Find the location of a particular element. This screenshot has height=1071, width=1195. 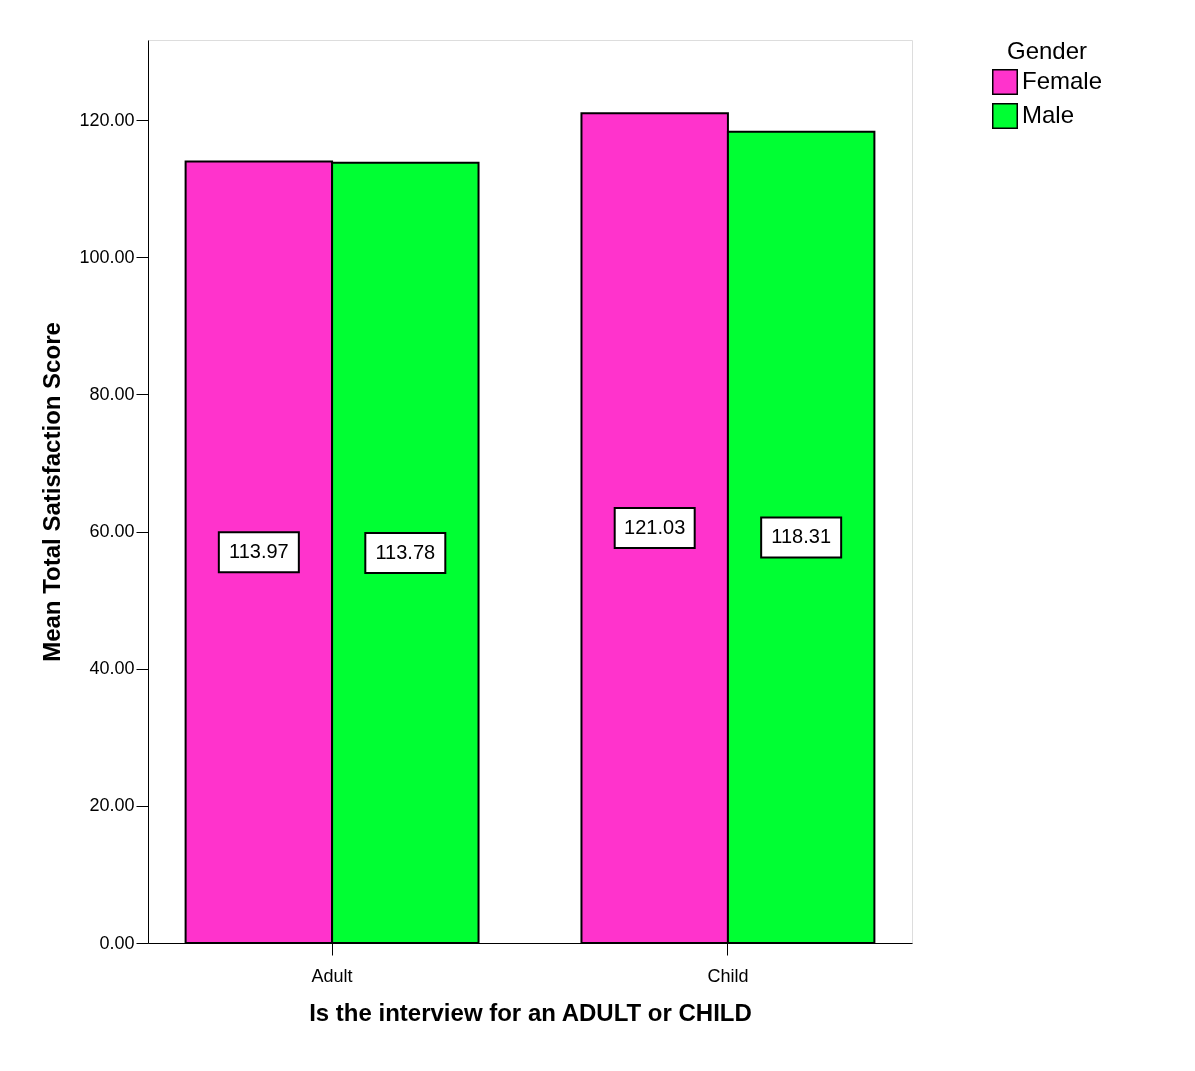

legend-label: Male is located at coordinates (1048, 114).